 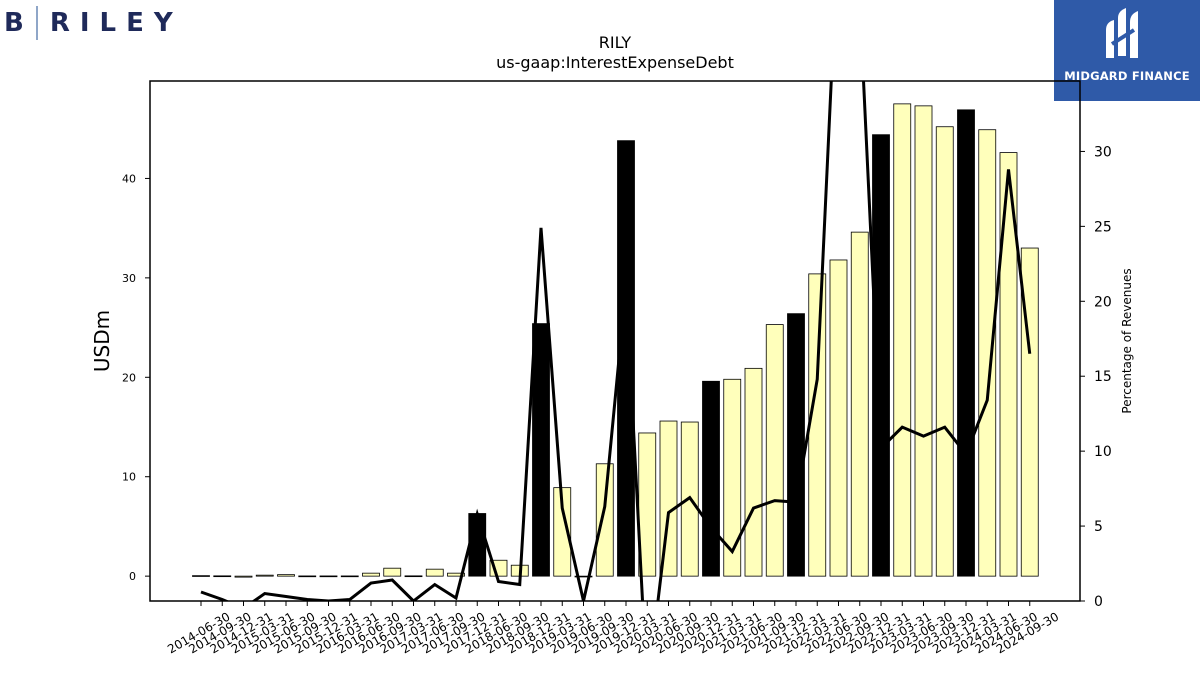 I want to click on y2-tick-label: 30, so click(x=1103, y=152).